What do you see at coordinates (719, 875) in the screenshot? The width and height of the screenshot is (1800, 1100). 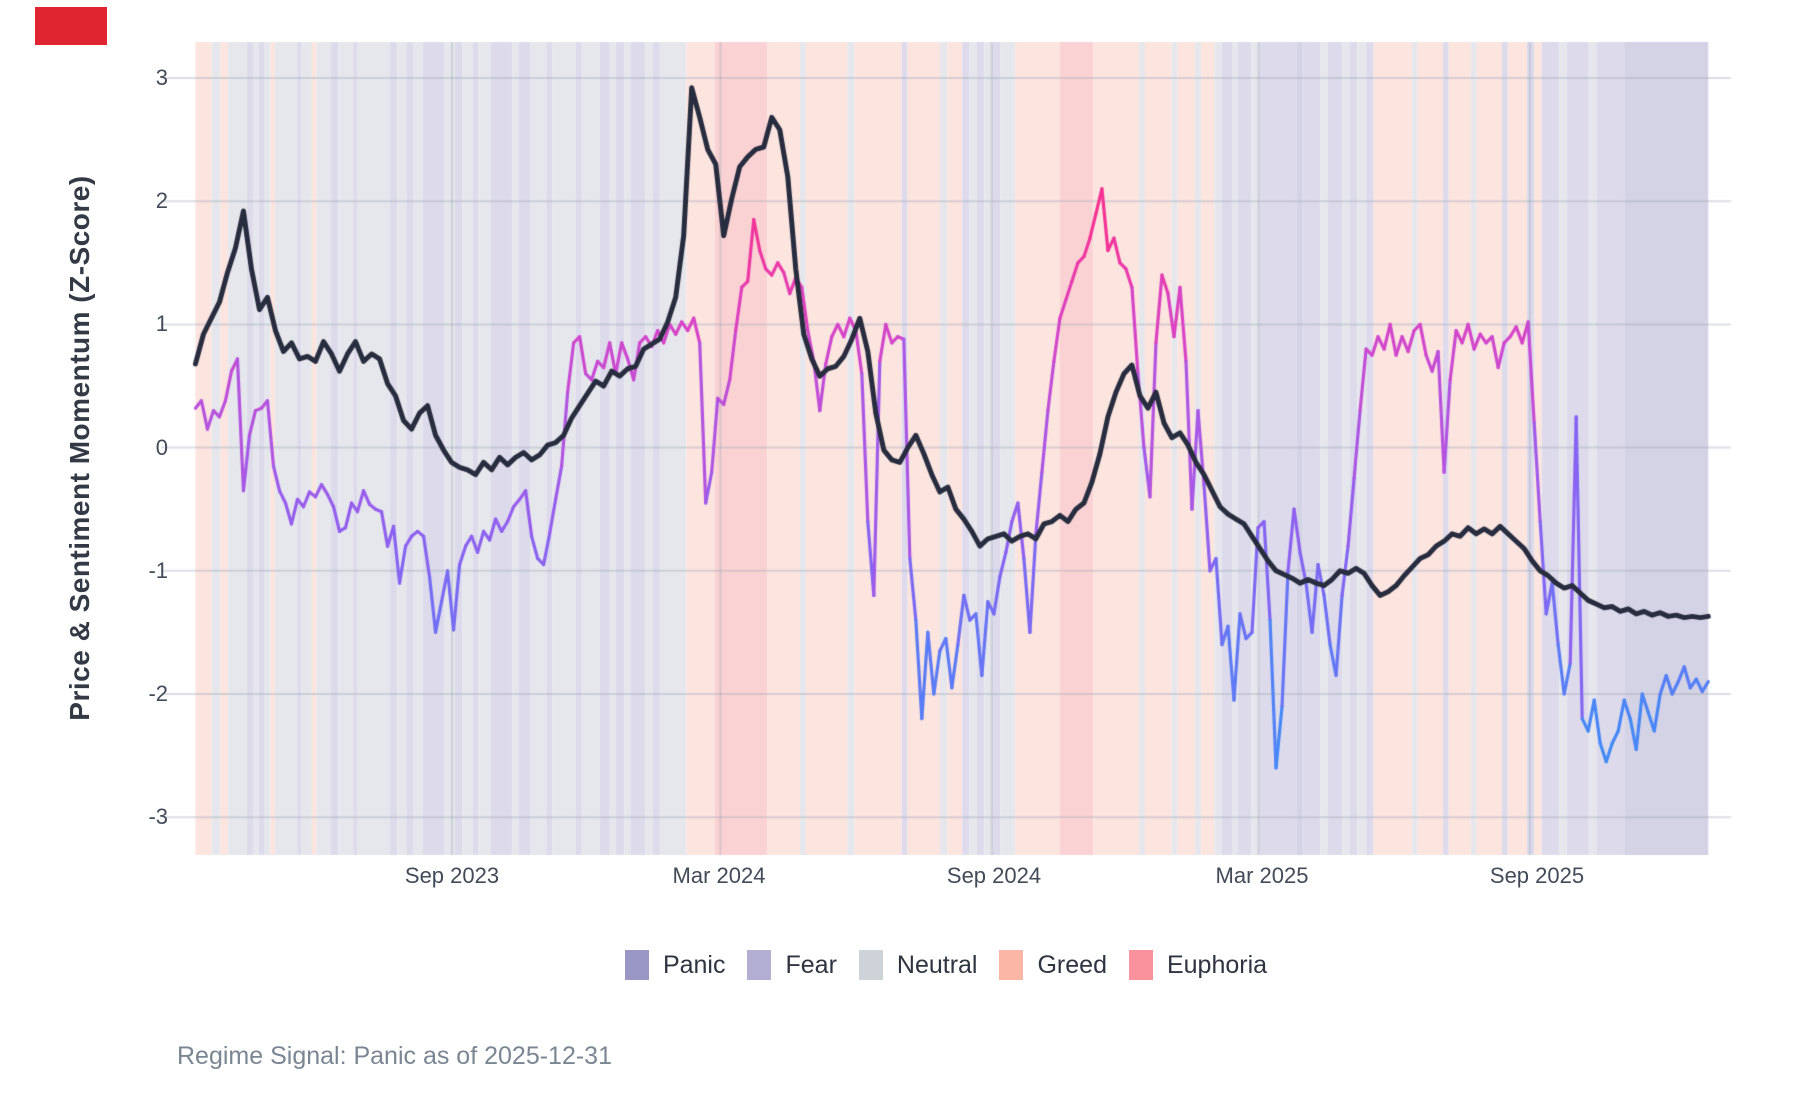 I see `x-tick-label: Mar 2024` at bounding box center [719, 875].